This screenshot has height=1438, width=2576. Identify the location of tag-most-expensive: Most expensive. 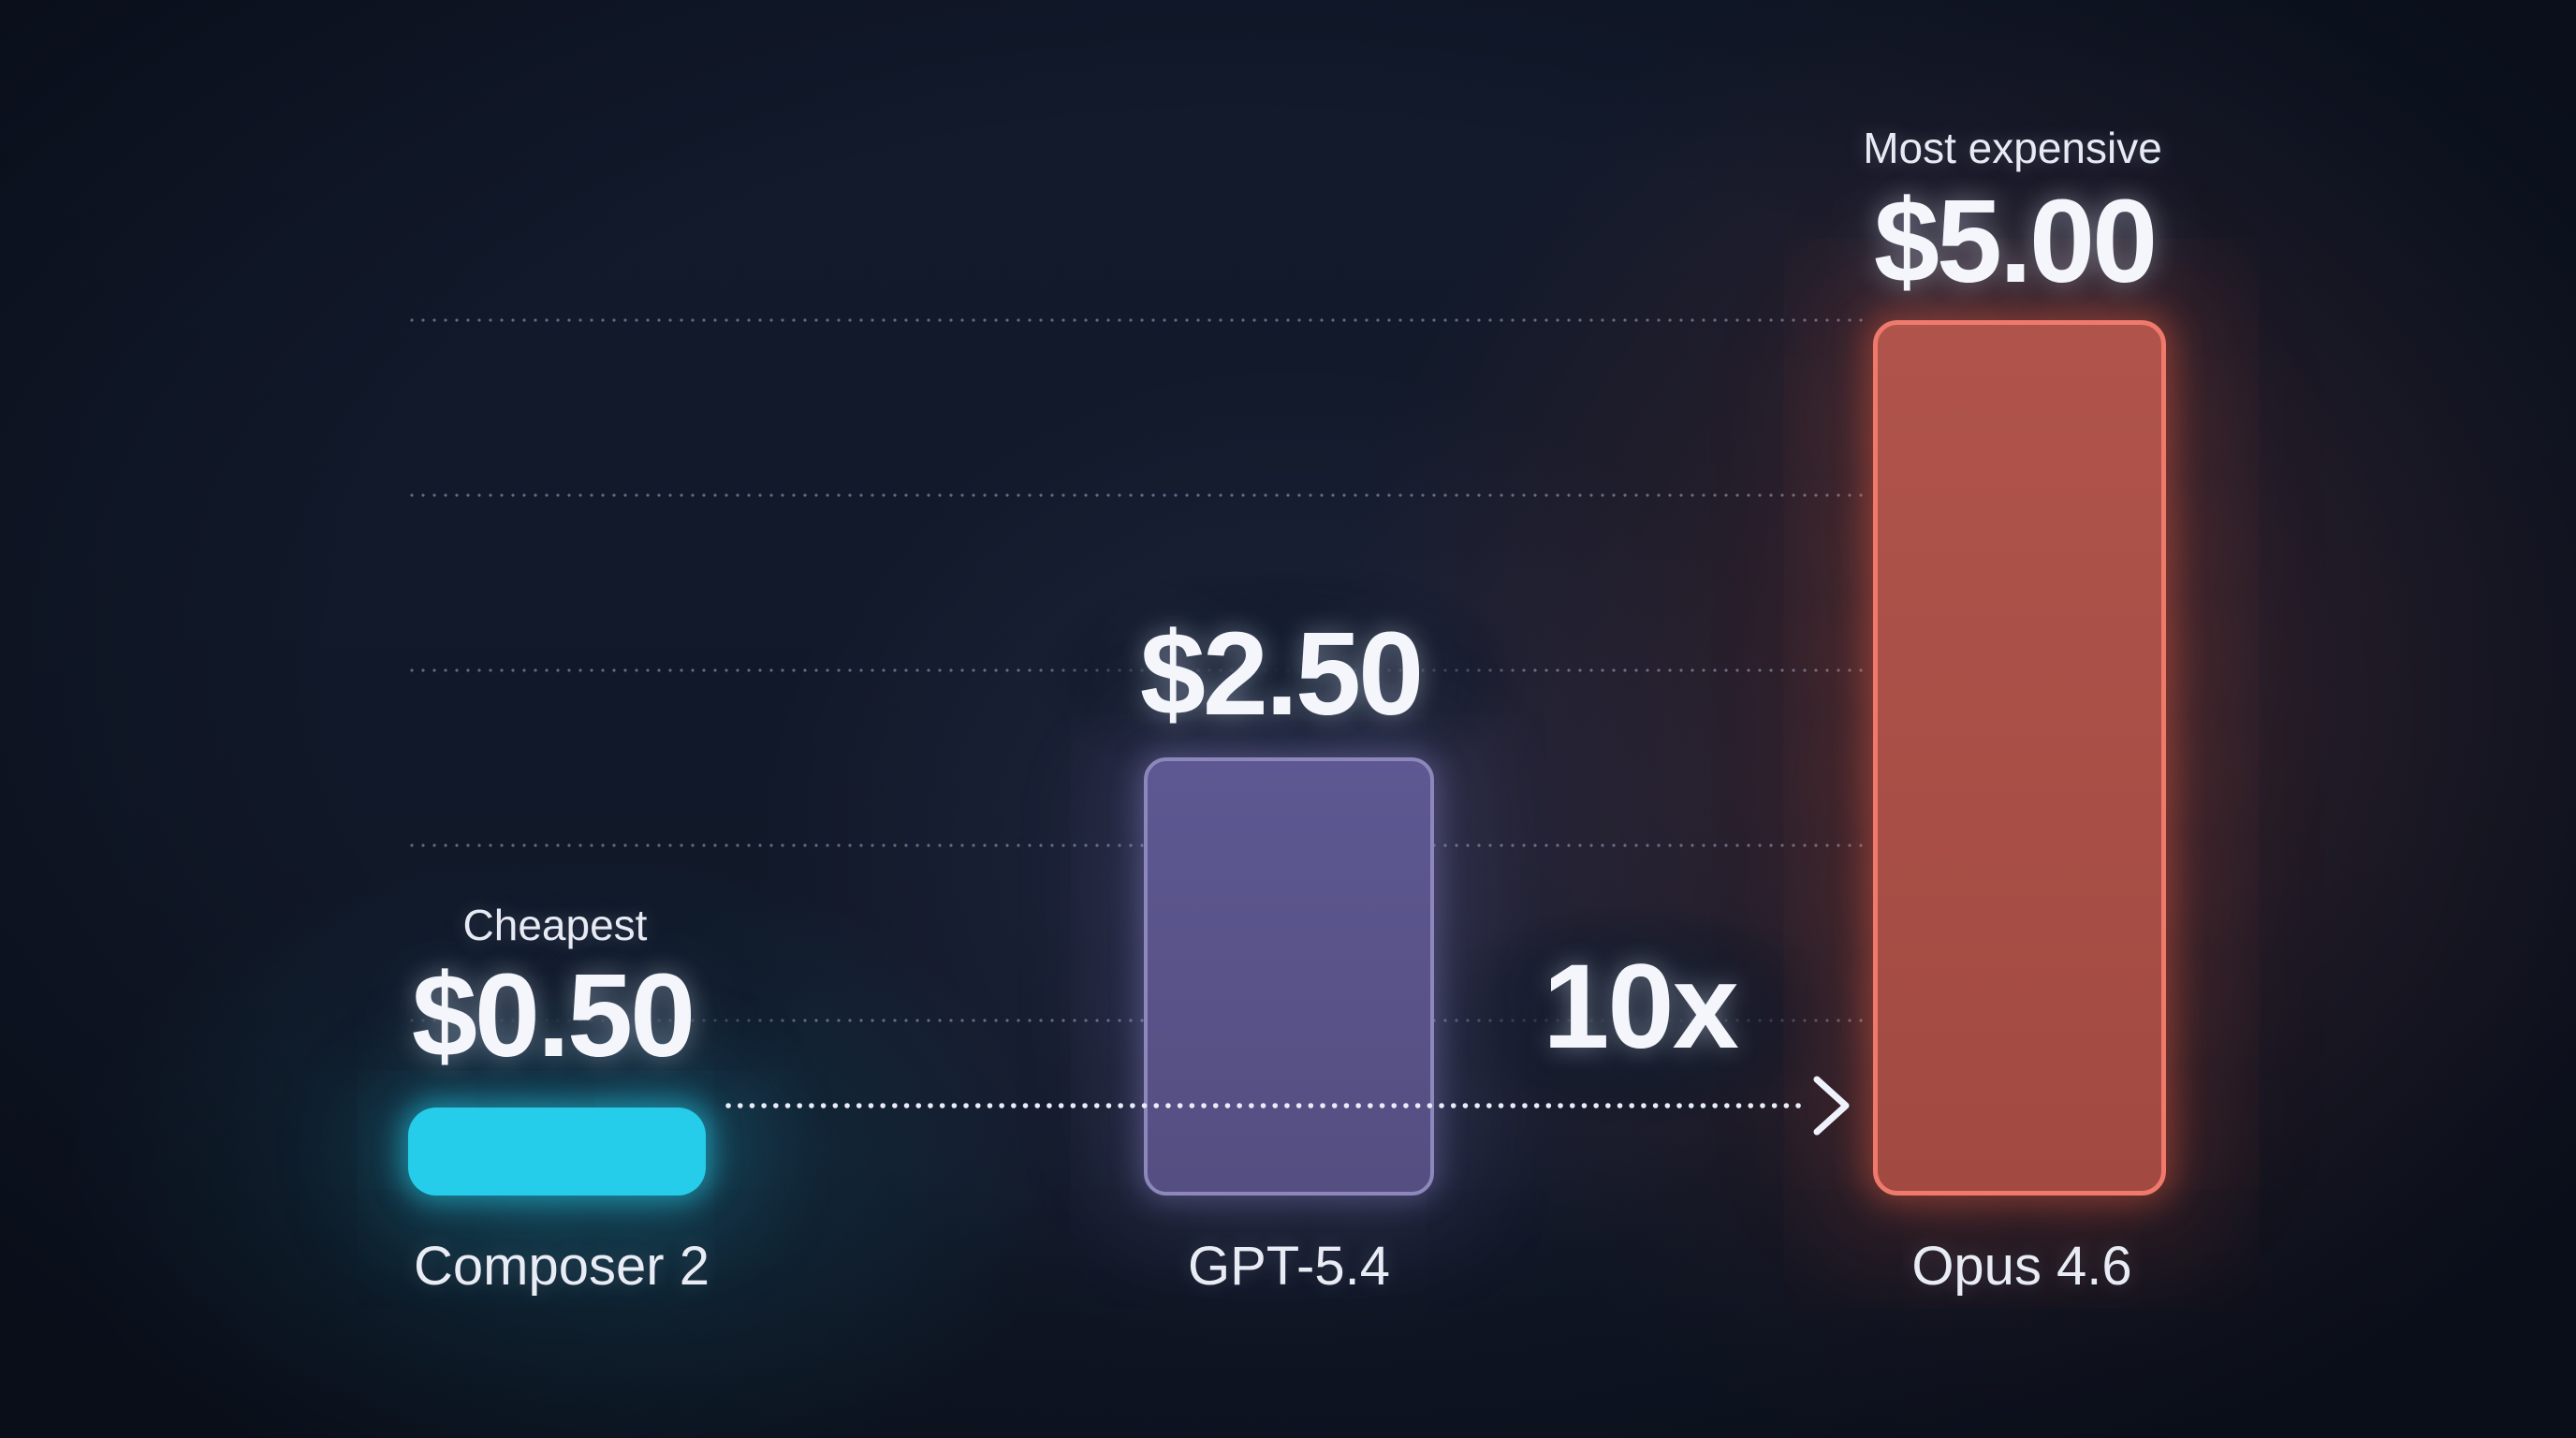
(2012, 148).